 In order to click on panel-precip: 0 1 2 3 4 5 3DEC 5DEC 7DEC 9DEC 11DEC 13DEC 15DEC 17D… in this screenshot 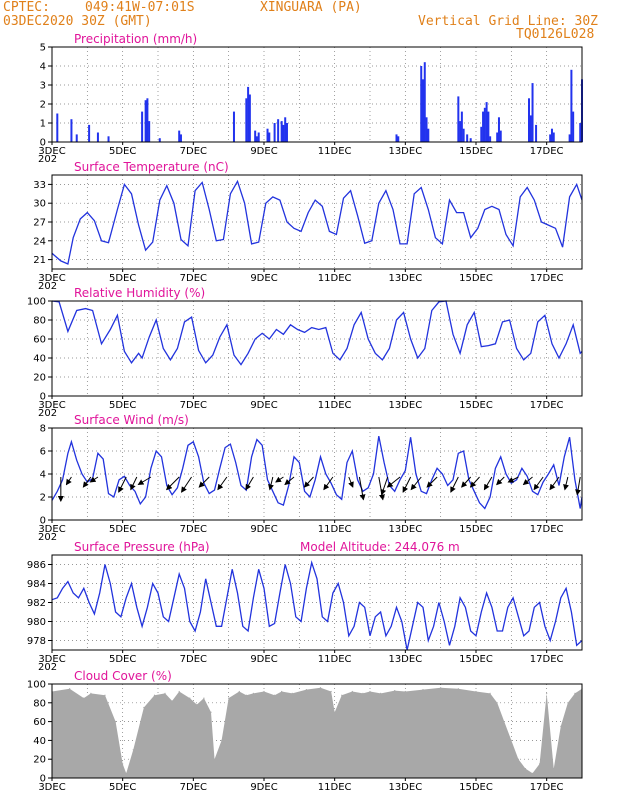, I will do `click(310, 98)`.